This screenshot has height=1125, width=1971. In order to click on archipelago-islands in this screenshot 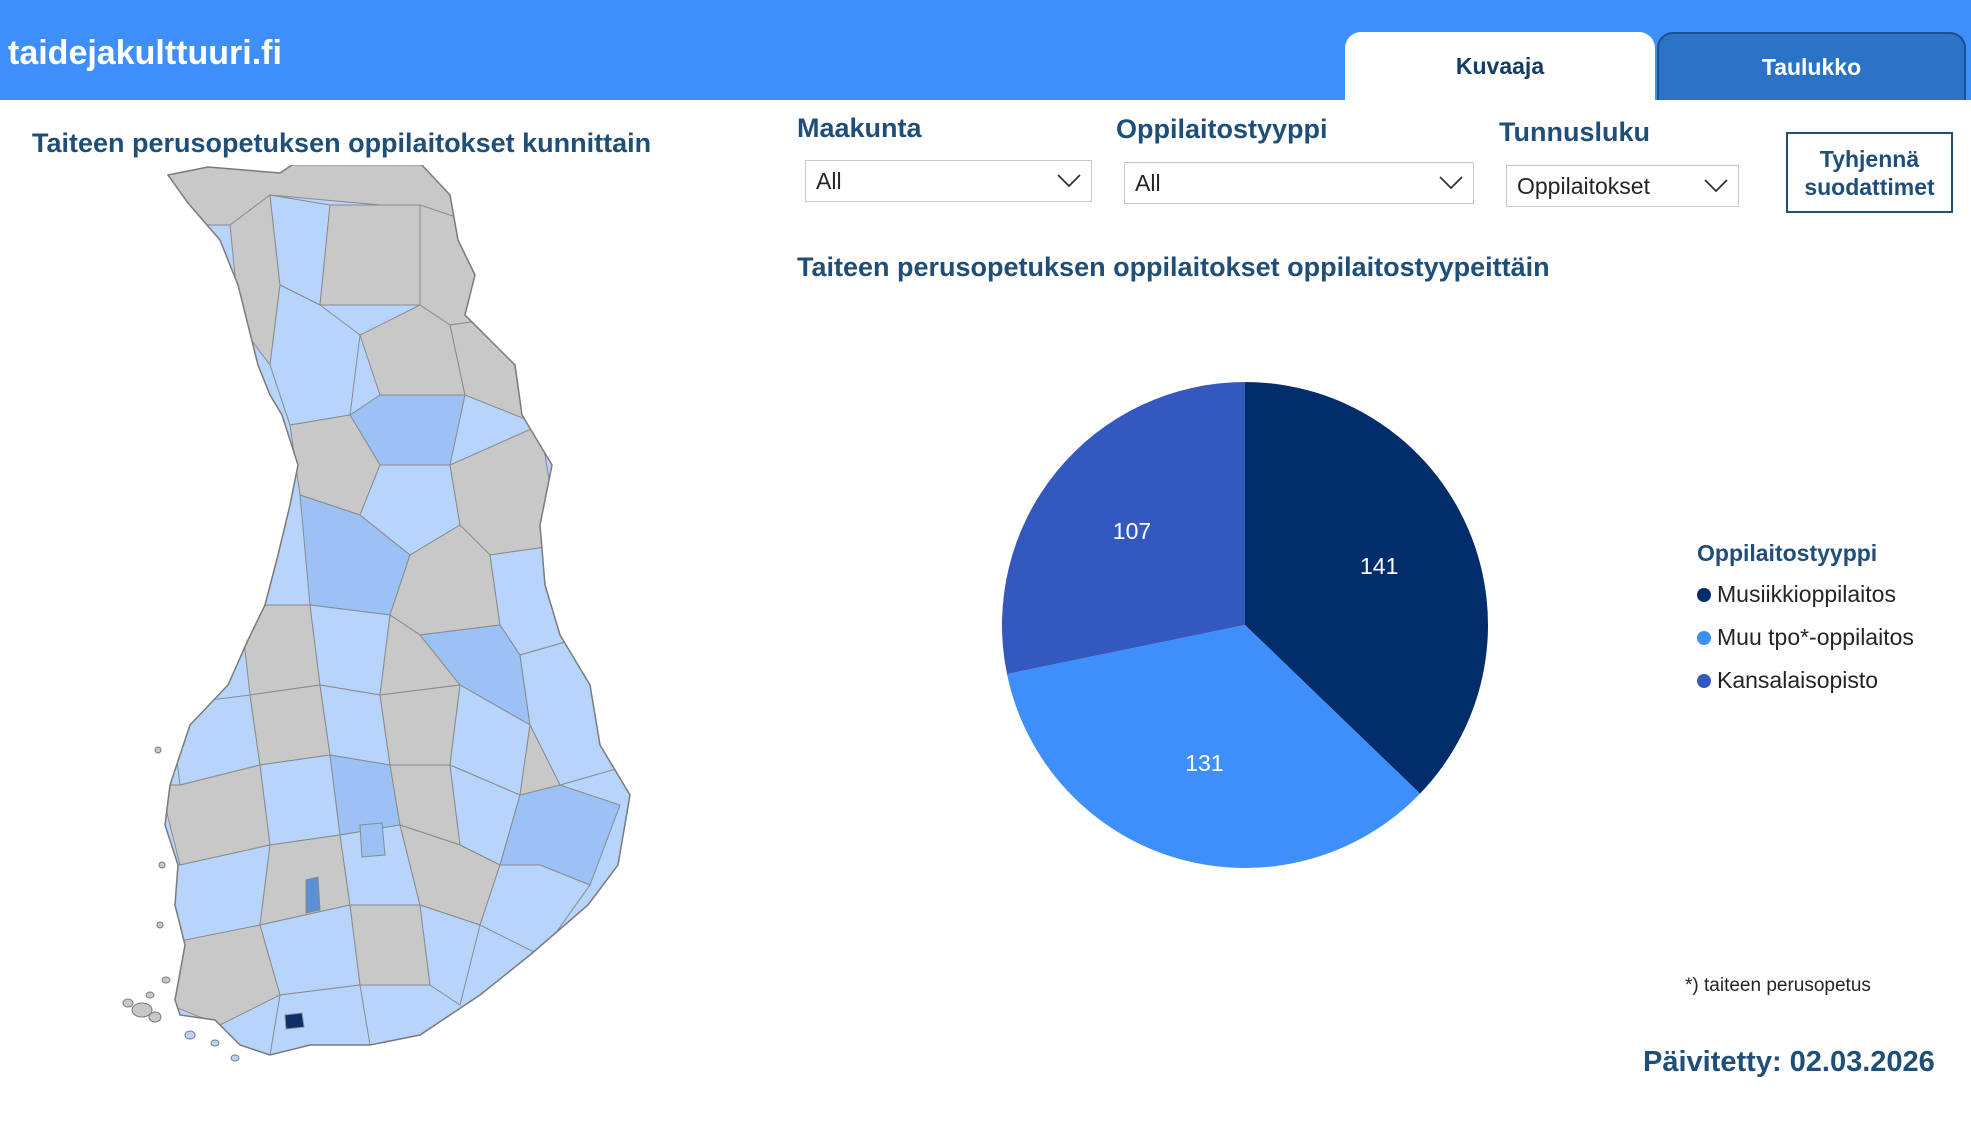, I will do `click(146, 884)`.